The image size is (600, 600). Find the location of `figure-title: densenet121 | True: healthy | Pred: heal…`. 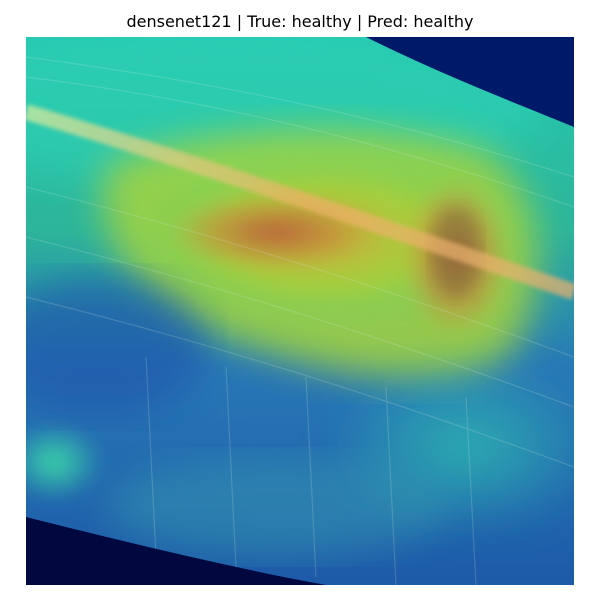

figure-title: densenet121 | True: healthy | Pred: heal… is located at coordinates (300, 21).